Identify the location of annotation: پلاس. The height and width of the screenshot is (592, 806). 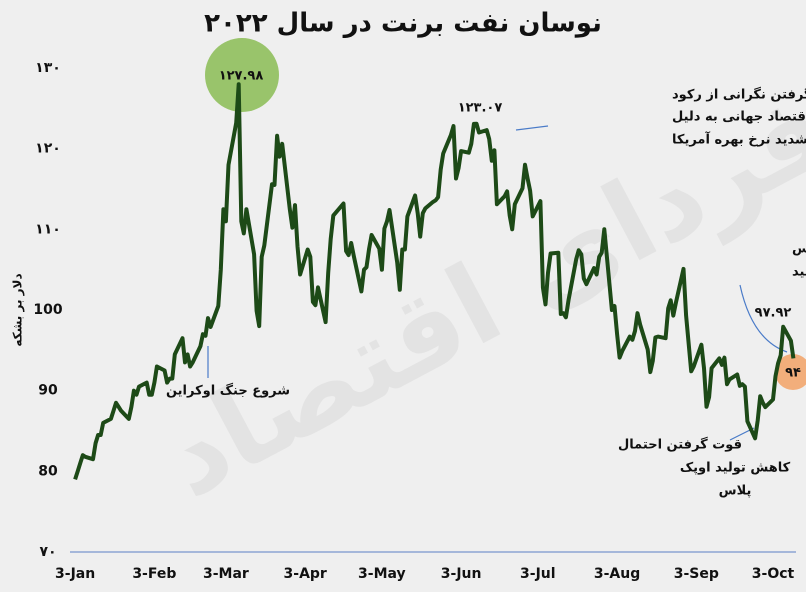
(735, 491).